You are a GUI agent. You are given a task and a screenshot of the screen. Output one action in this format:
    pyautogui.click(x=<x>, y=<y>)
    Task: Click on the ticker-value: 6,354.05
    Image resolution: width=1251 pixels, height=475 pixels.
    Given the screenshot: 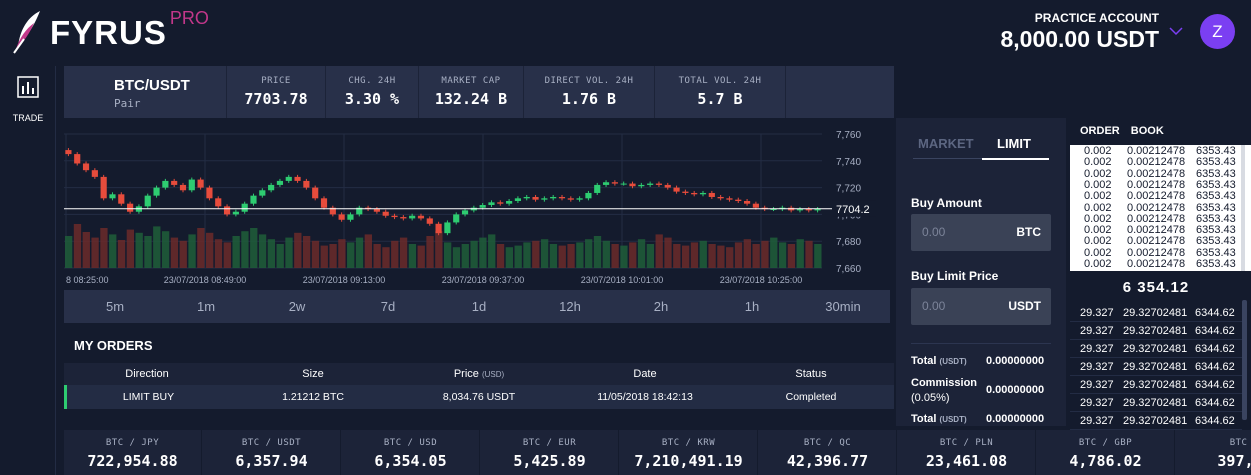 What is the action you would take?
    pyautogui.click(x=410, y=461)
    